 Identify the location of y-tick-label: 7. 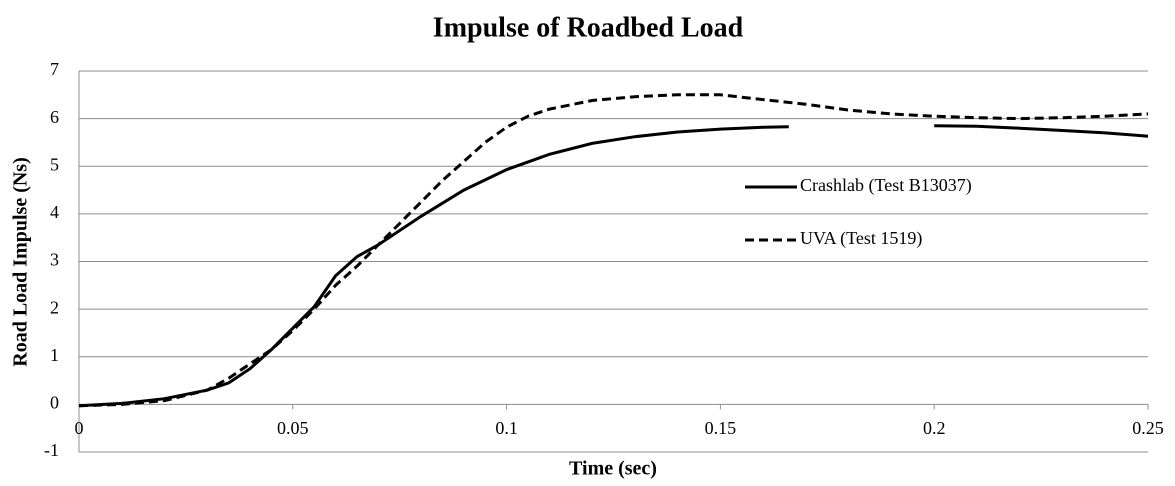
(54, 69).